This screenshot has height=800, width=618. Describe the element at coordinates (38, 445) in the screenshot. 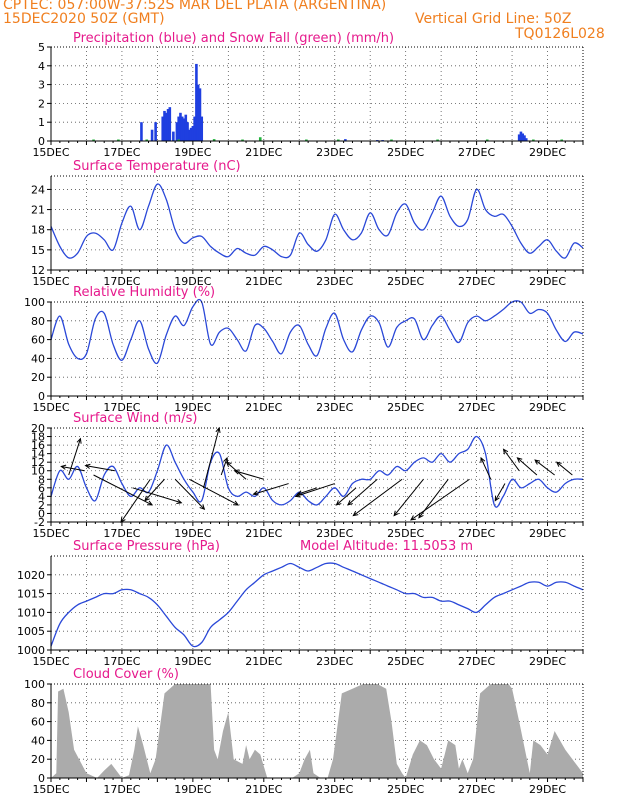

I see `y-tick-label: 16` at that location.